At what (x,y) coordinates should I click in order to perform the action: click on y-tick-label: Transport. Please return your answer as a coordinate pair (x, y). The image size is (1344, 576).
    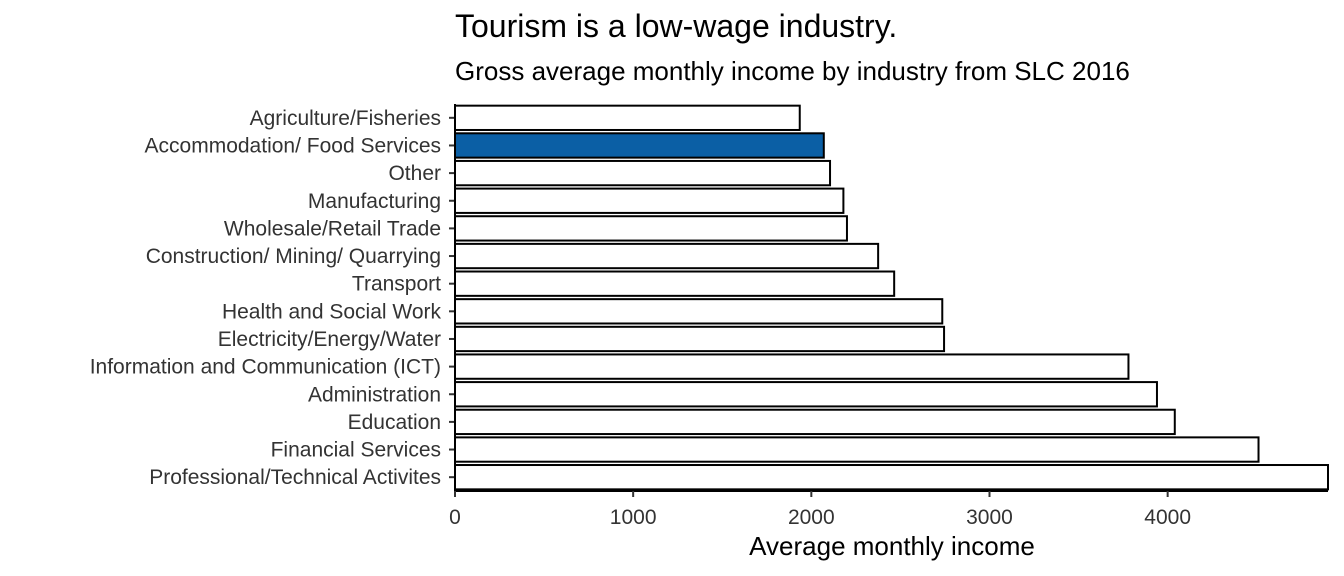
    Looking at the image, I should click on (396, 284).